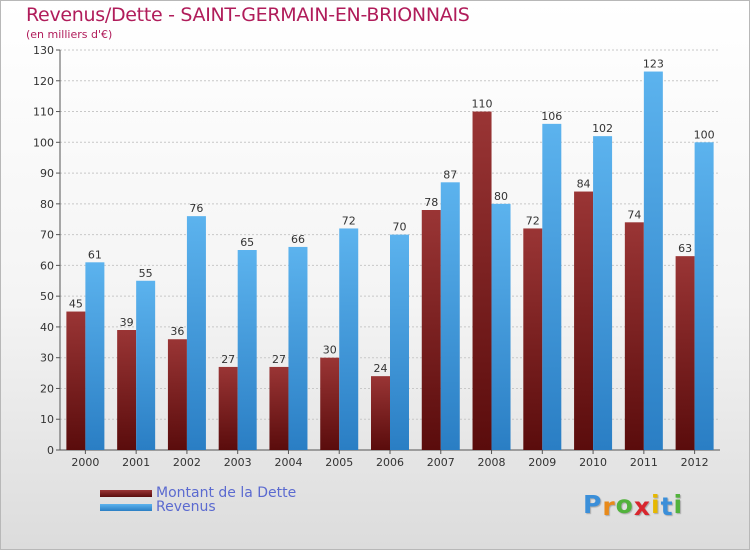 The width and height of the screenshot is (750, 550). What do you see at coordinates (431, 202) in the screenshot?
I see `data-label-dette: 78` at bounding box center [431, 202].